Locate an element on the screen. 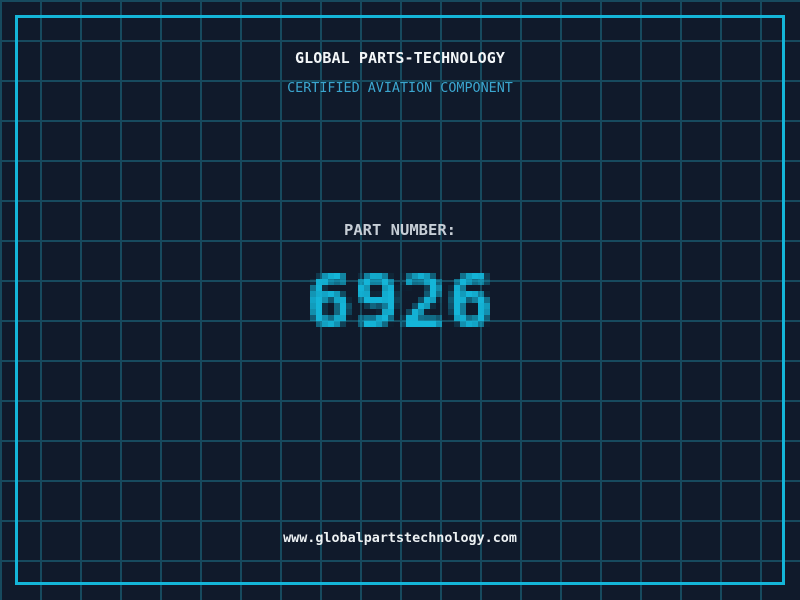 The image size is (800, 600). part-number-section: 6926 is located at coordinates (400, 299).